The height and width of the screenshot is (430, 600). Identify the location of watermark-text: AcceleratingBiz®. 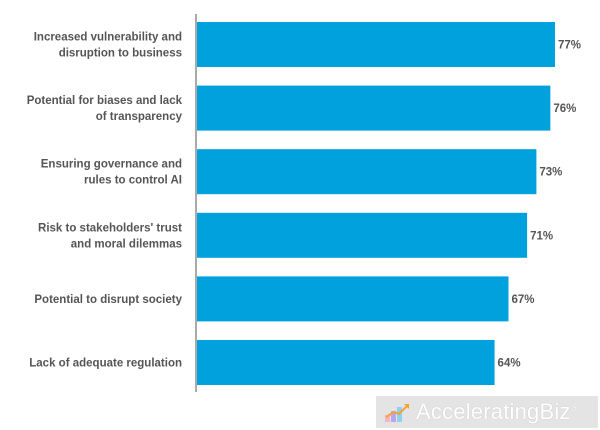
(497, 411).